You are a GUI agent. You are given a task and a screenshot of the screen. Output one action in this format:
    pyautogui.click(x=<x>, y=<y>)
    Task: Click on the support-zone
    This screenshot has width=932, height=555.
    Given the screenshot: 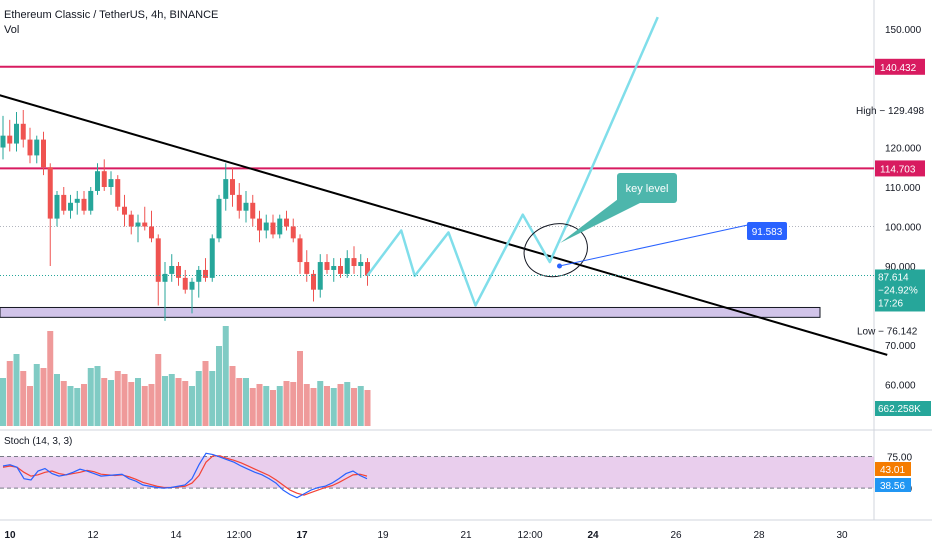 What is the action you would take?
    pyautogui.click(x=410, y=312)
    